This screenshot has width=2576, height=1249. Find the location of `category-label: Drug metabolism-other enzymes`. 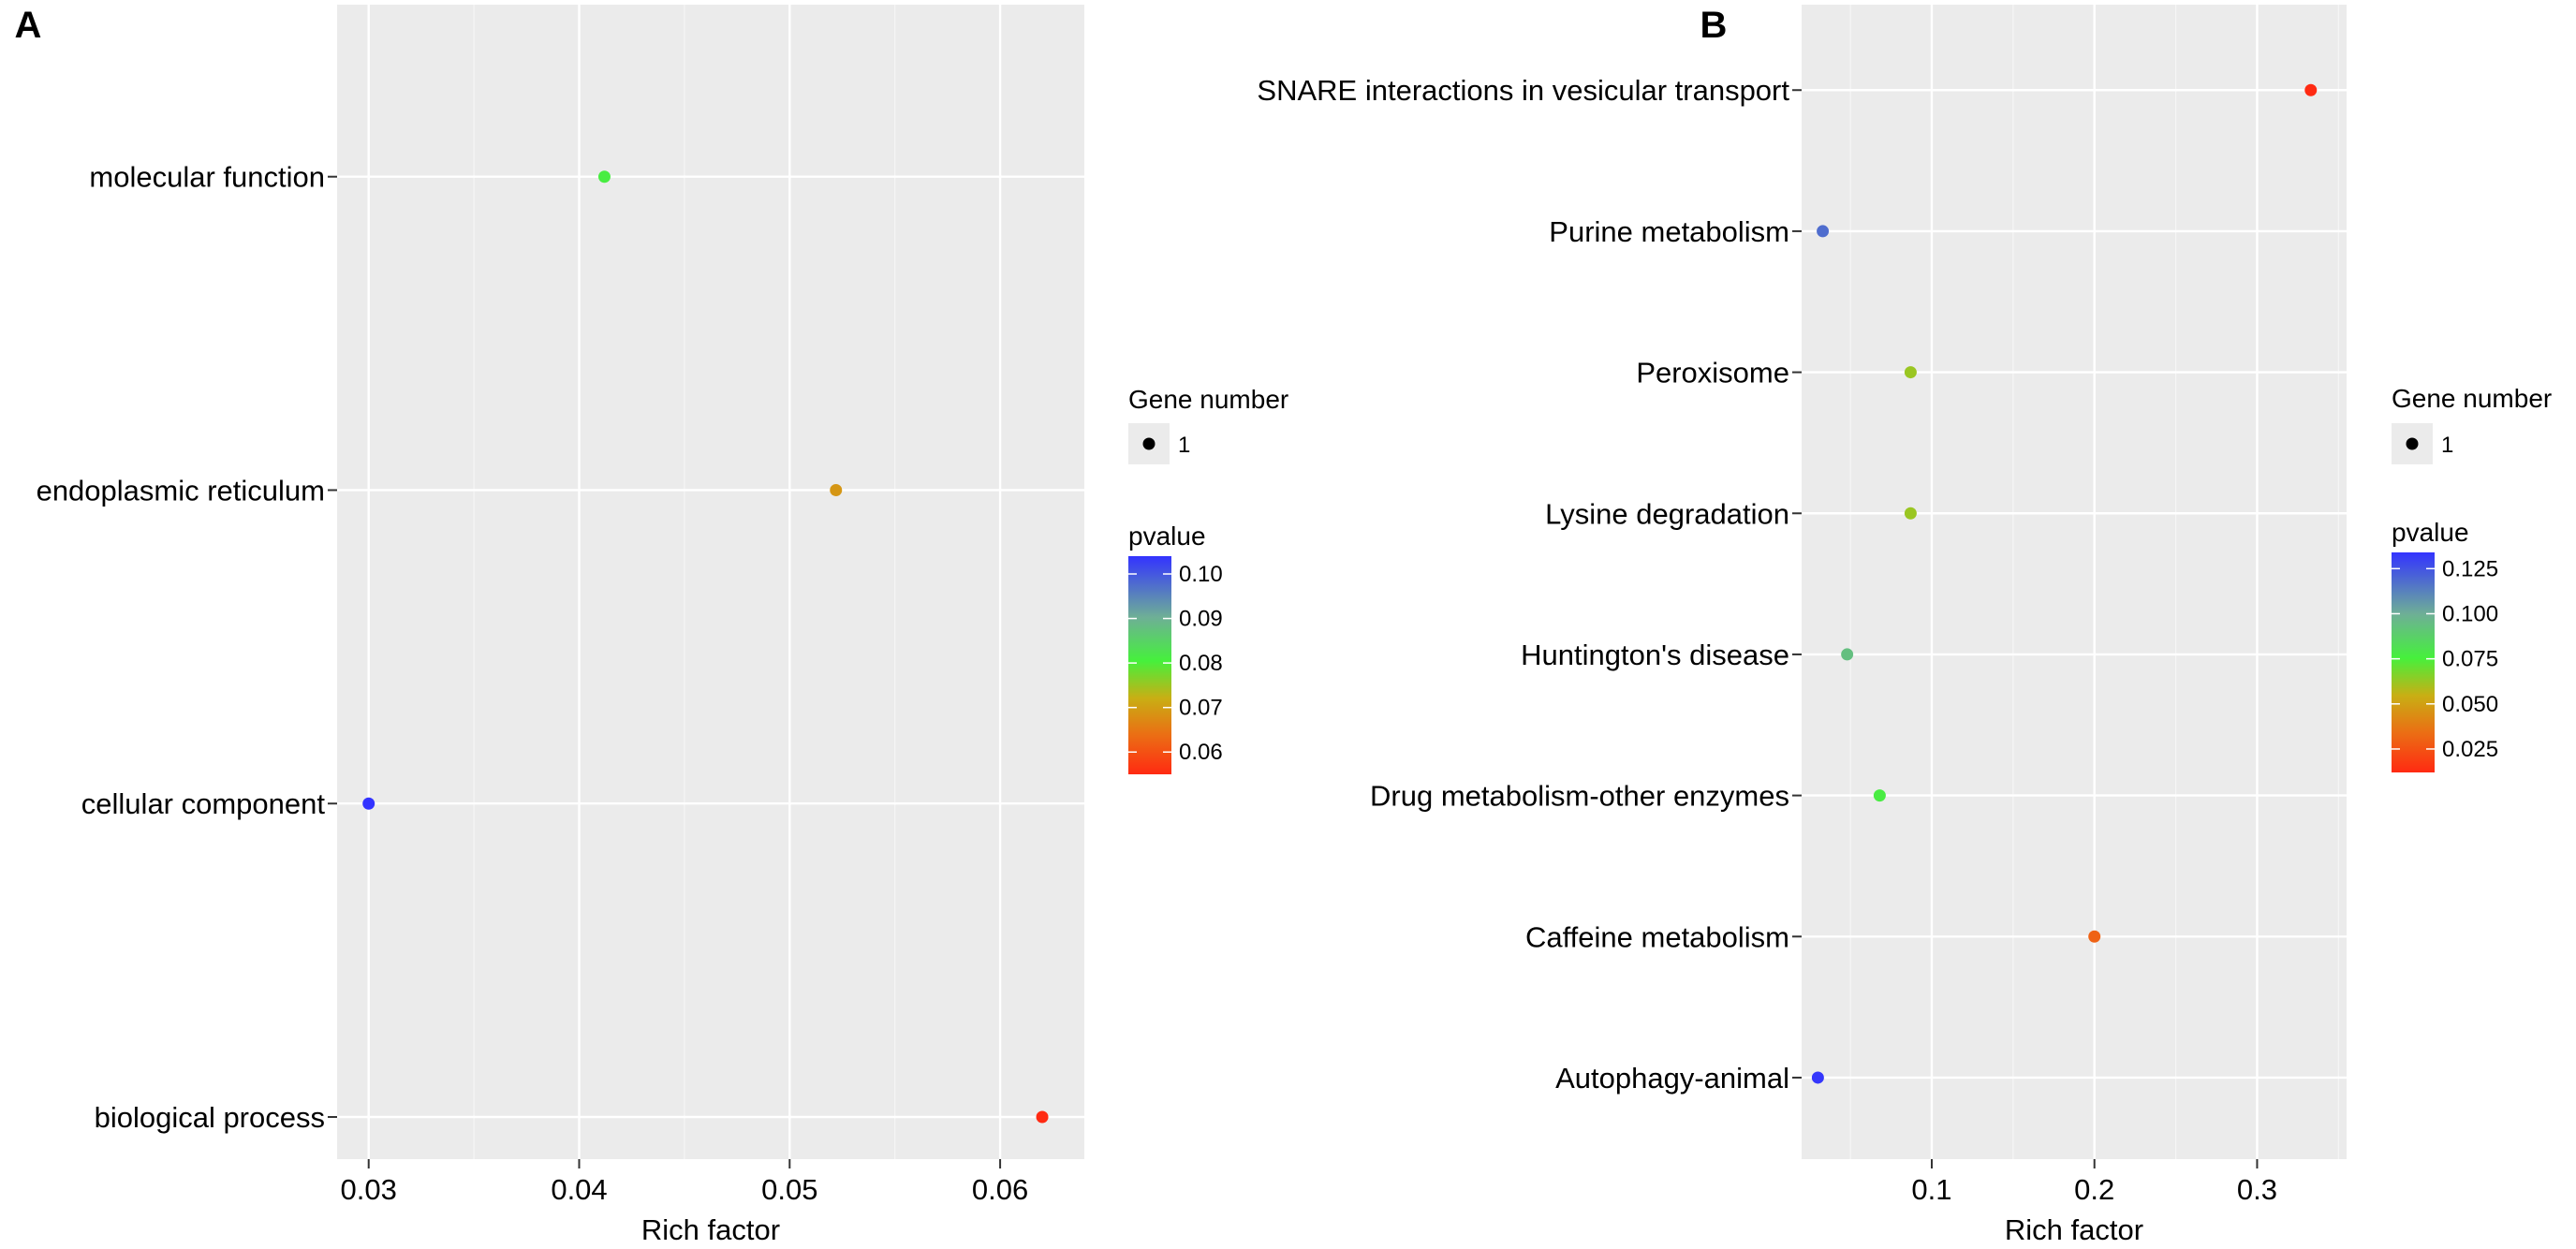

category-label: Drug metabolism-other enzymes is located at coordinates (1579, 796).